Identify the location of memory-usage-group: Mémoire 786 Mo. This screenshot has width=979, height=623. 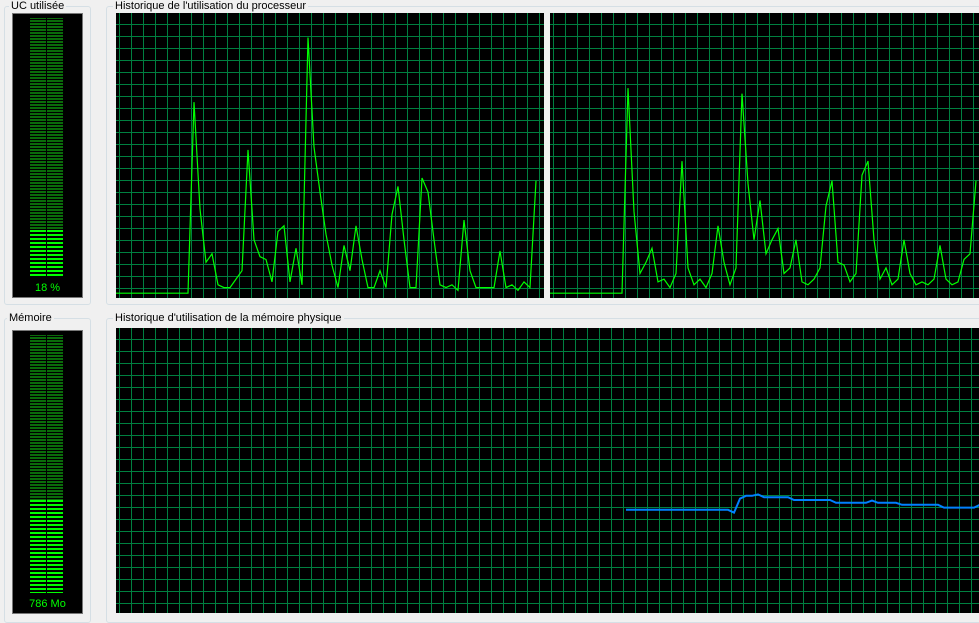
(47, 467).